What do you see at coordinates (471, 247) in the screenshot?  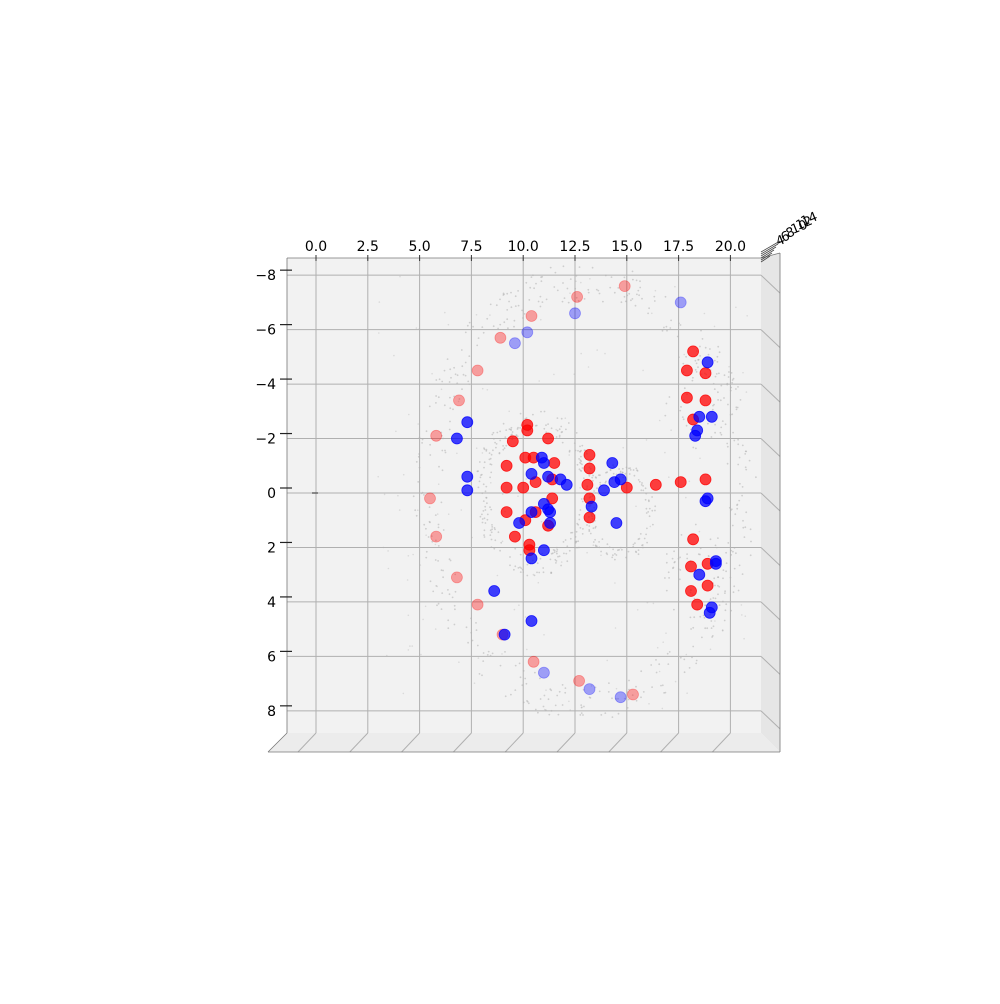 I see `x-tick-label: 7.5` at bounding box center [471, 247].